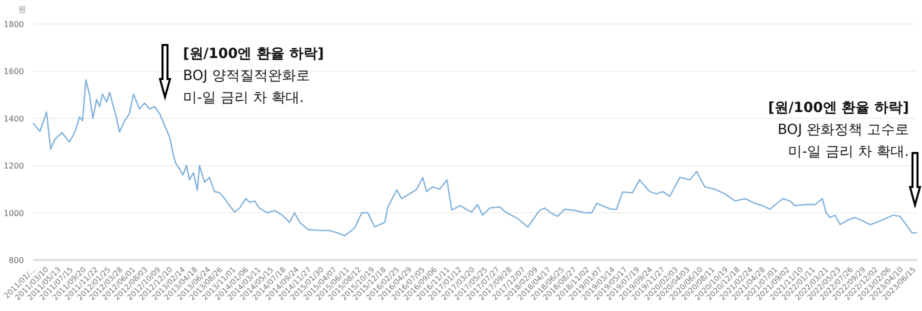 The height and width of the screenshot is (311, 922). I want to click on y-axis-title: 원, so click(22, 9).